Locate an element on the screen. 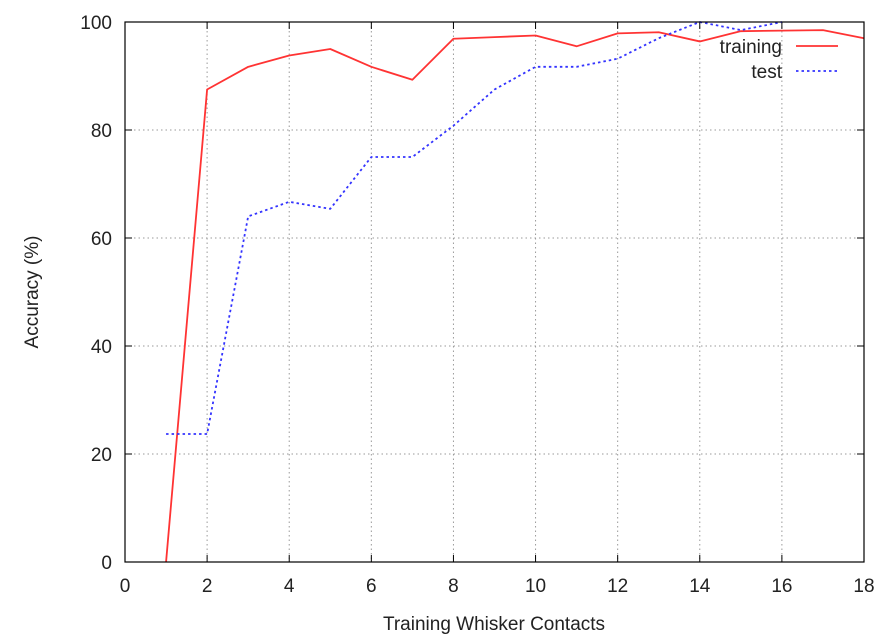  y-tick-label: 100 is located at coordinates (96, 23).